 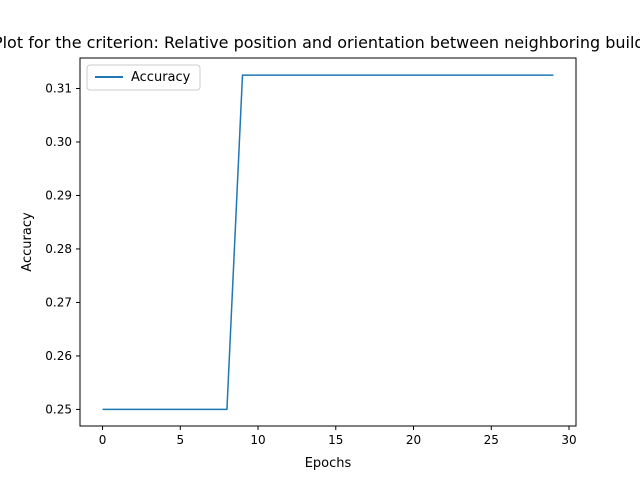 What do you see at coordinates (568, 440) in the screenshot?
I see `x-tick-label: 30` at bounding box center [568, 440].